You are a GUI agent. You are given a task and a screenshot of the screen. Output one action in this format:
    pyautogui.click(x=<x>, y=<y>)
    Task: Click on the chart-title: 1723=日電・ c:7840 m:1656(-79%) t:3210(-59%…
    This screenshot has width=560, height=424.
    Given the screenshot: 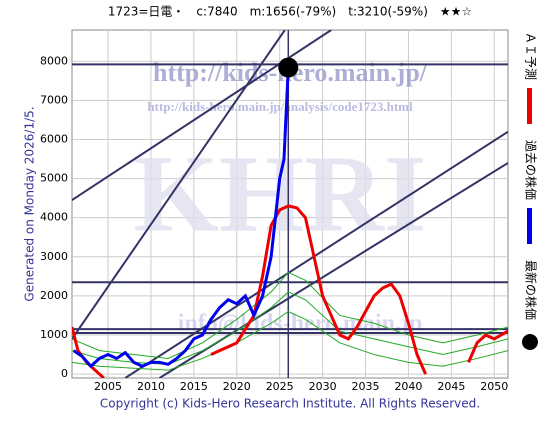 What is the action you would take?
    pyautogui.click(x=290, y=12)
    